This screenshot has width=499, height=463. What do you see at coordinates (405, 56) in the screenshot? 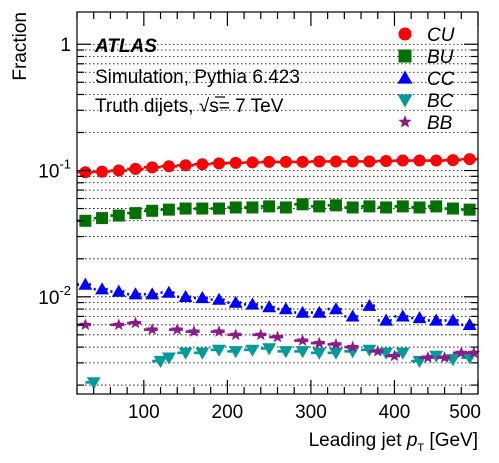
I see `legend-marker-bu` at bounding box center [405, 56].